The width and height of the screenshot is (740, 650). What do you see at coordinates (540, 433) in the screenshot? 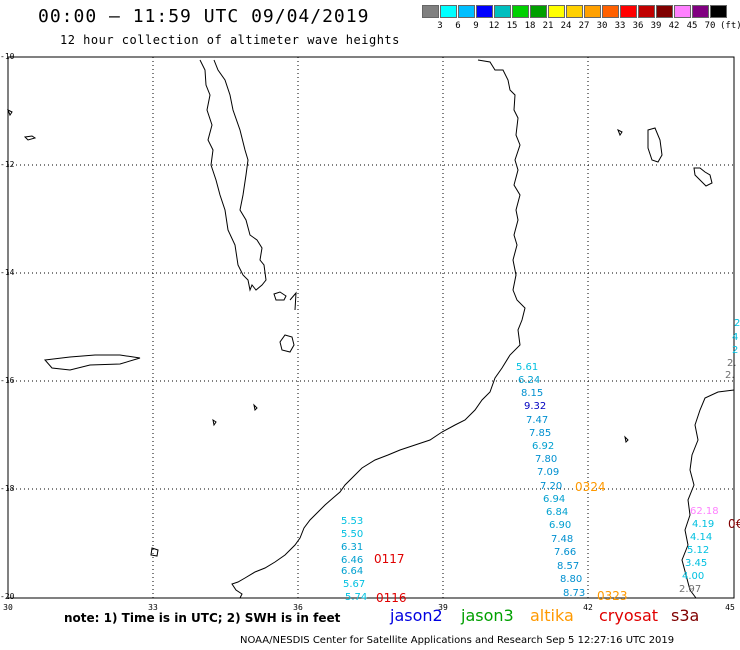
I see `wave-height-value: 7.85` at bounding box center [540, 433].